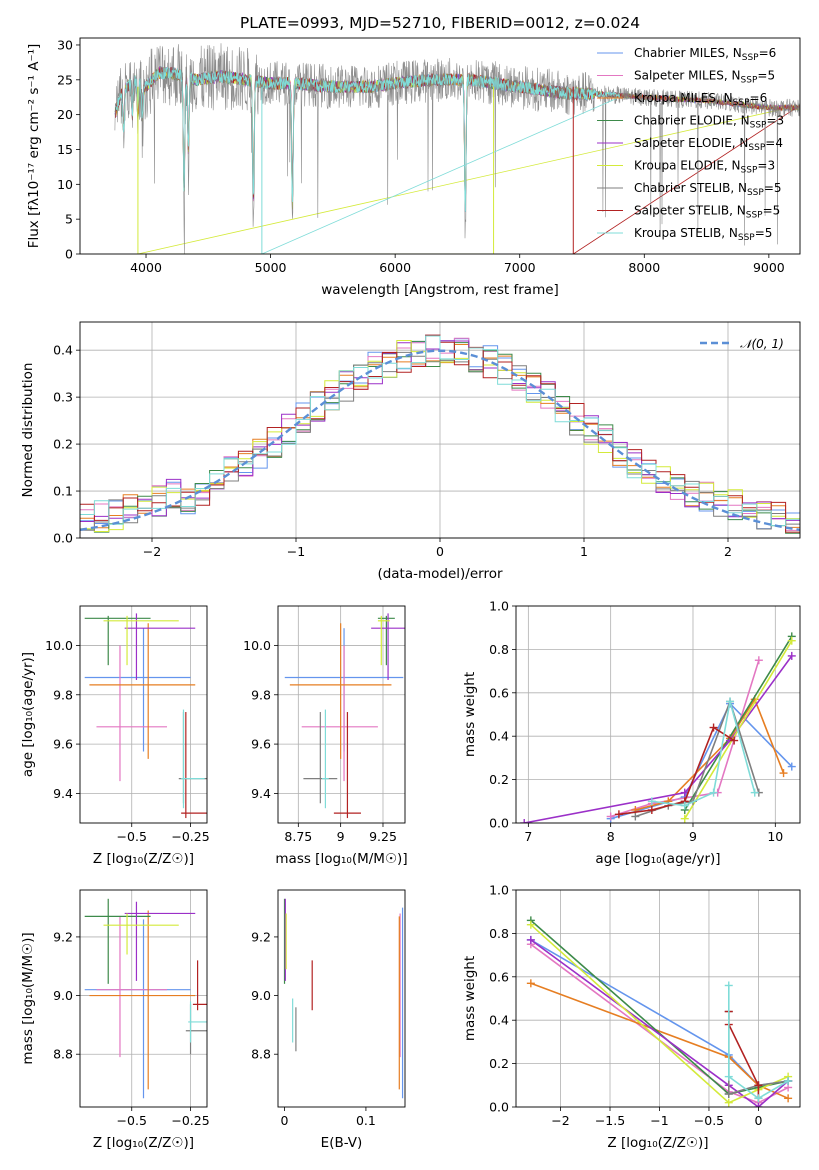  Describe the element at coordinates (708, 189) in the screenshot. I see `legend-entry: Chabrier STELIB, NSSP=5` at that location.